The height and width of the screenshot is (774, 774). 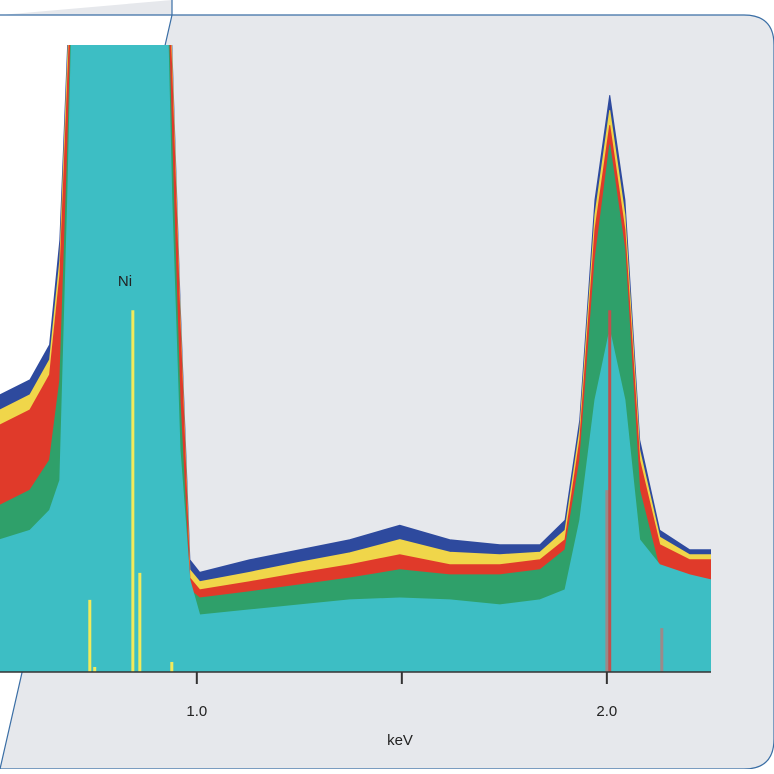 What do you see at coordinates (606, 711) in the screenshot?
I see `x-tick-label: 2.0` at bounding box center [606, 711].